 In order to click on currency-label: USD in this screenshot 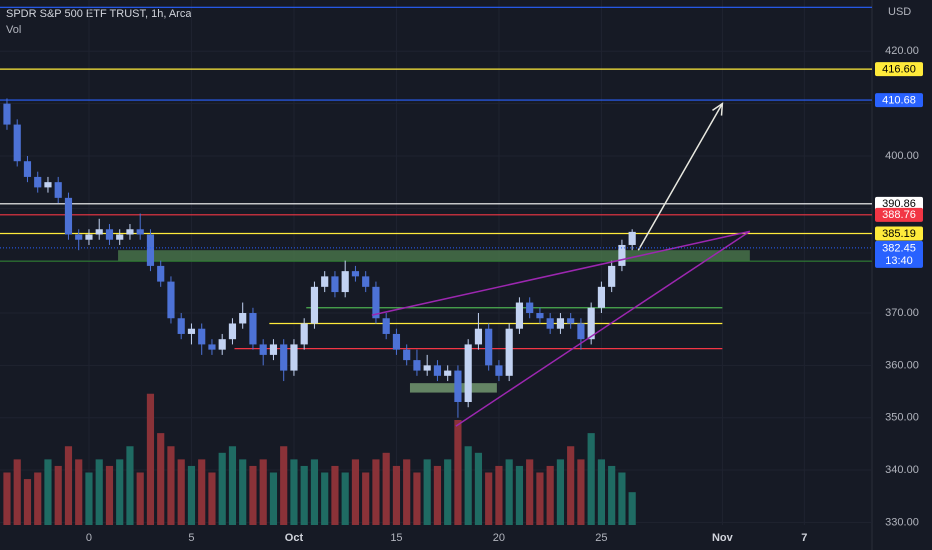, I will do `click(899, 12)`.